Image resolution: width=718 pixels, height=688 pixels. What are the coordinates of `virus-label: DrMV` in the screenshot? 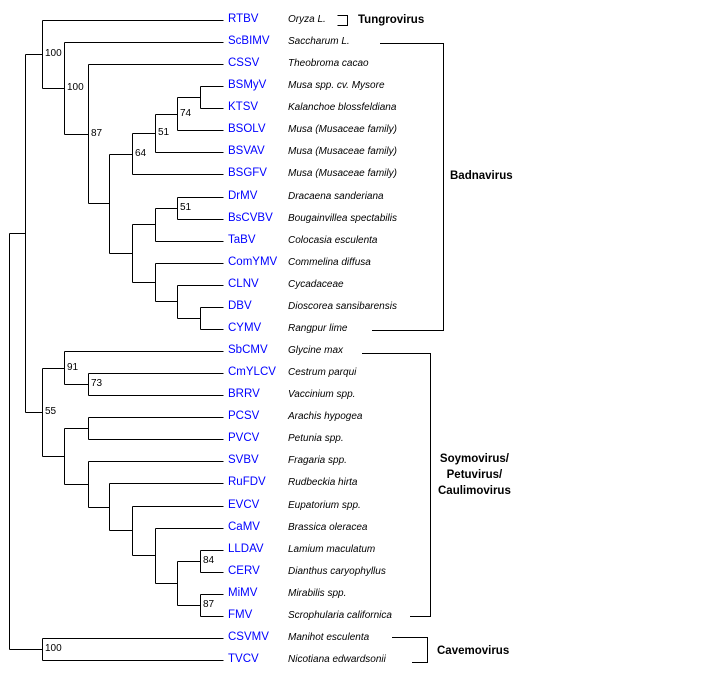 It's located at (243, 196).